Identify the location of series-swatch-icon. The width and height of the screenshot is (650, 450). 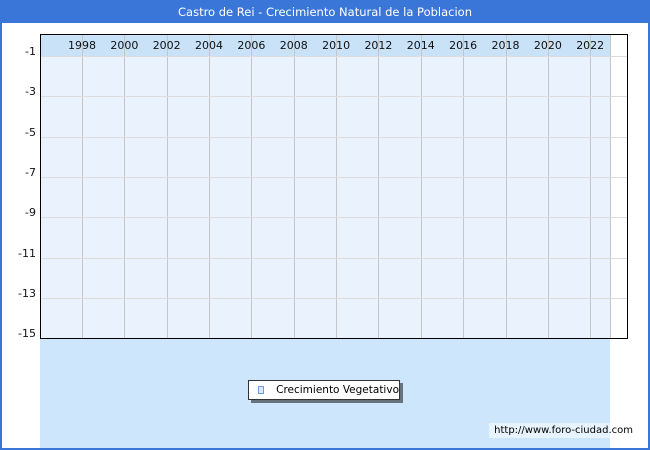
(261, 390).